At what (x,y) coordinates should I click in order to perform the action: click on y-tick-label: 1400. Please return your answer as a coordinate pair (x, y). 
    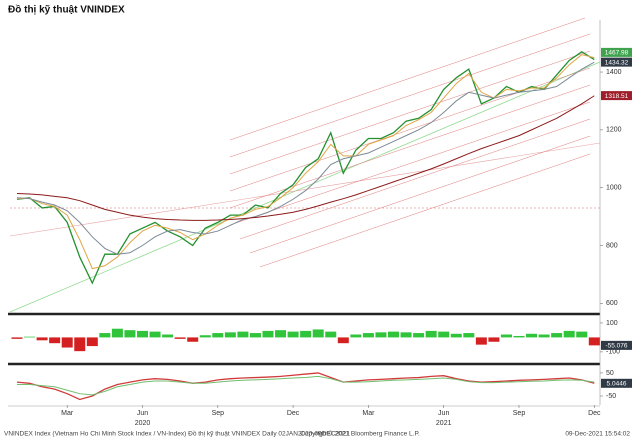
    Looking at the image, I should click on (614, 72).